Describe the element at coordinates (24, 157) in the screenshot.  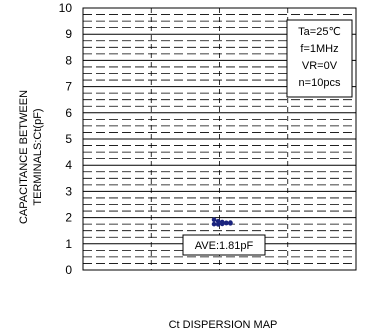
I see `y-axis-title-line1: CAPACITANCE BETWEEN` at that location.